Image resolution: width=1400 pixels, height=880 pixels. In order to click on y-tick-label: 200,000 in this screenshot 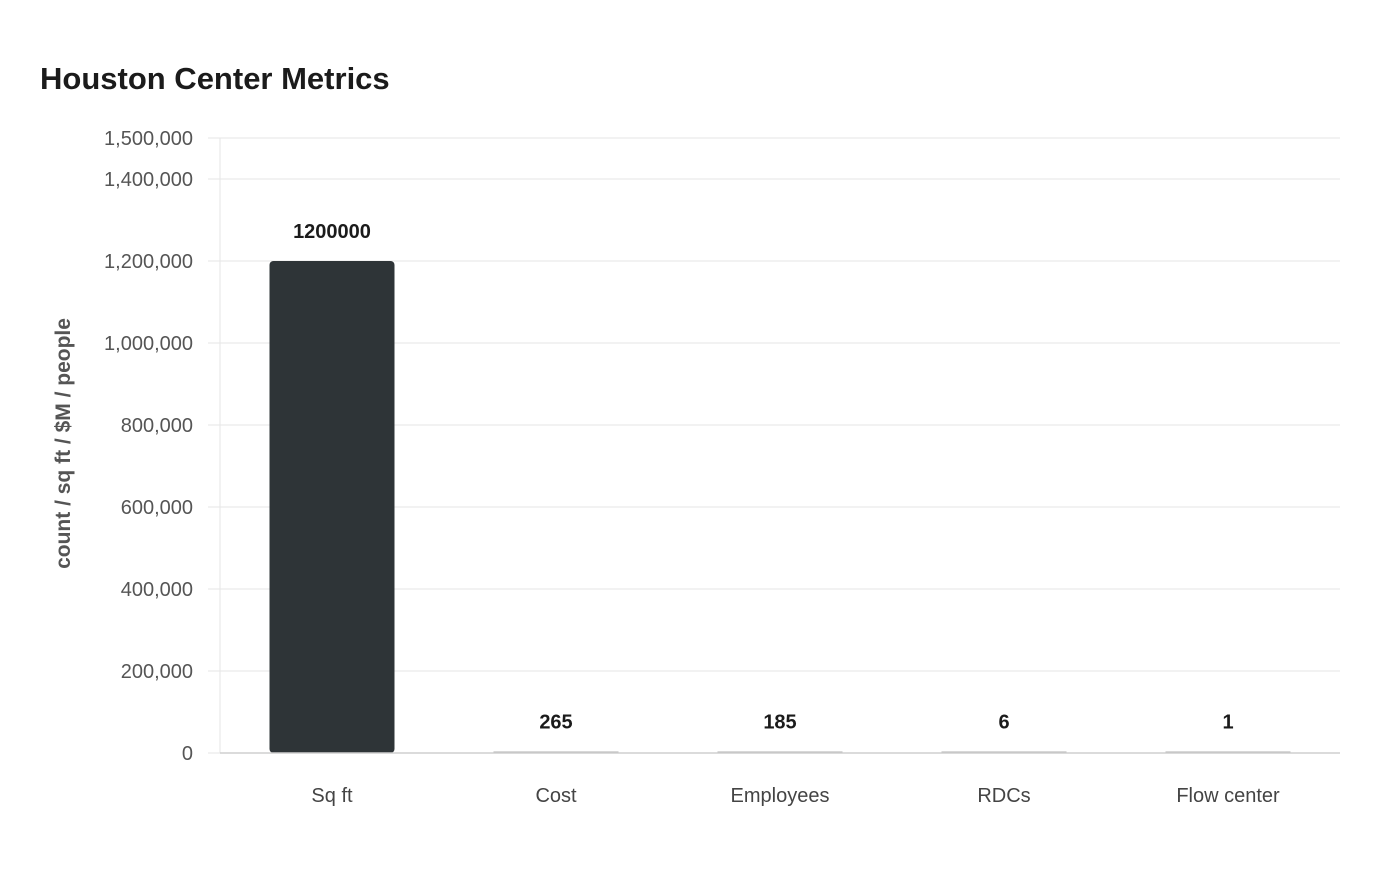, I will do `click(157, 672)`.